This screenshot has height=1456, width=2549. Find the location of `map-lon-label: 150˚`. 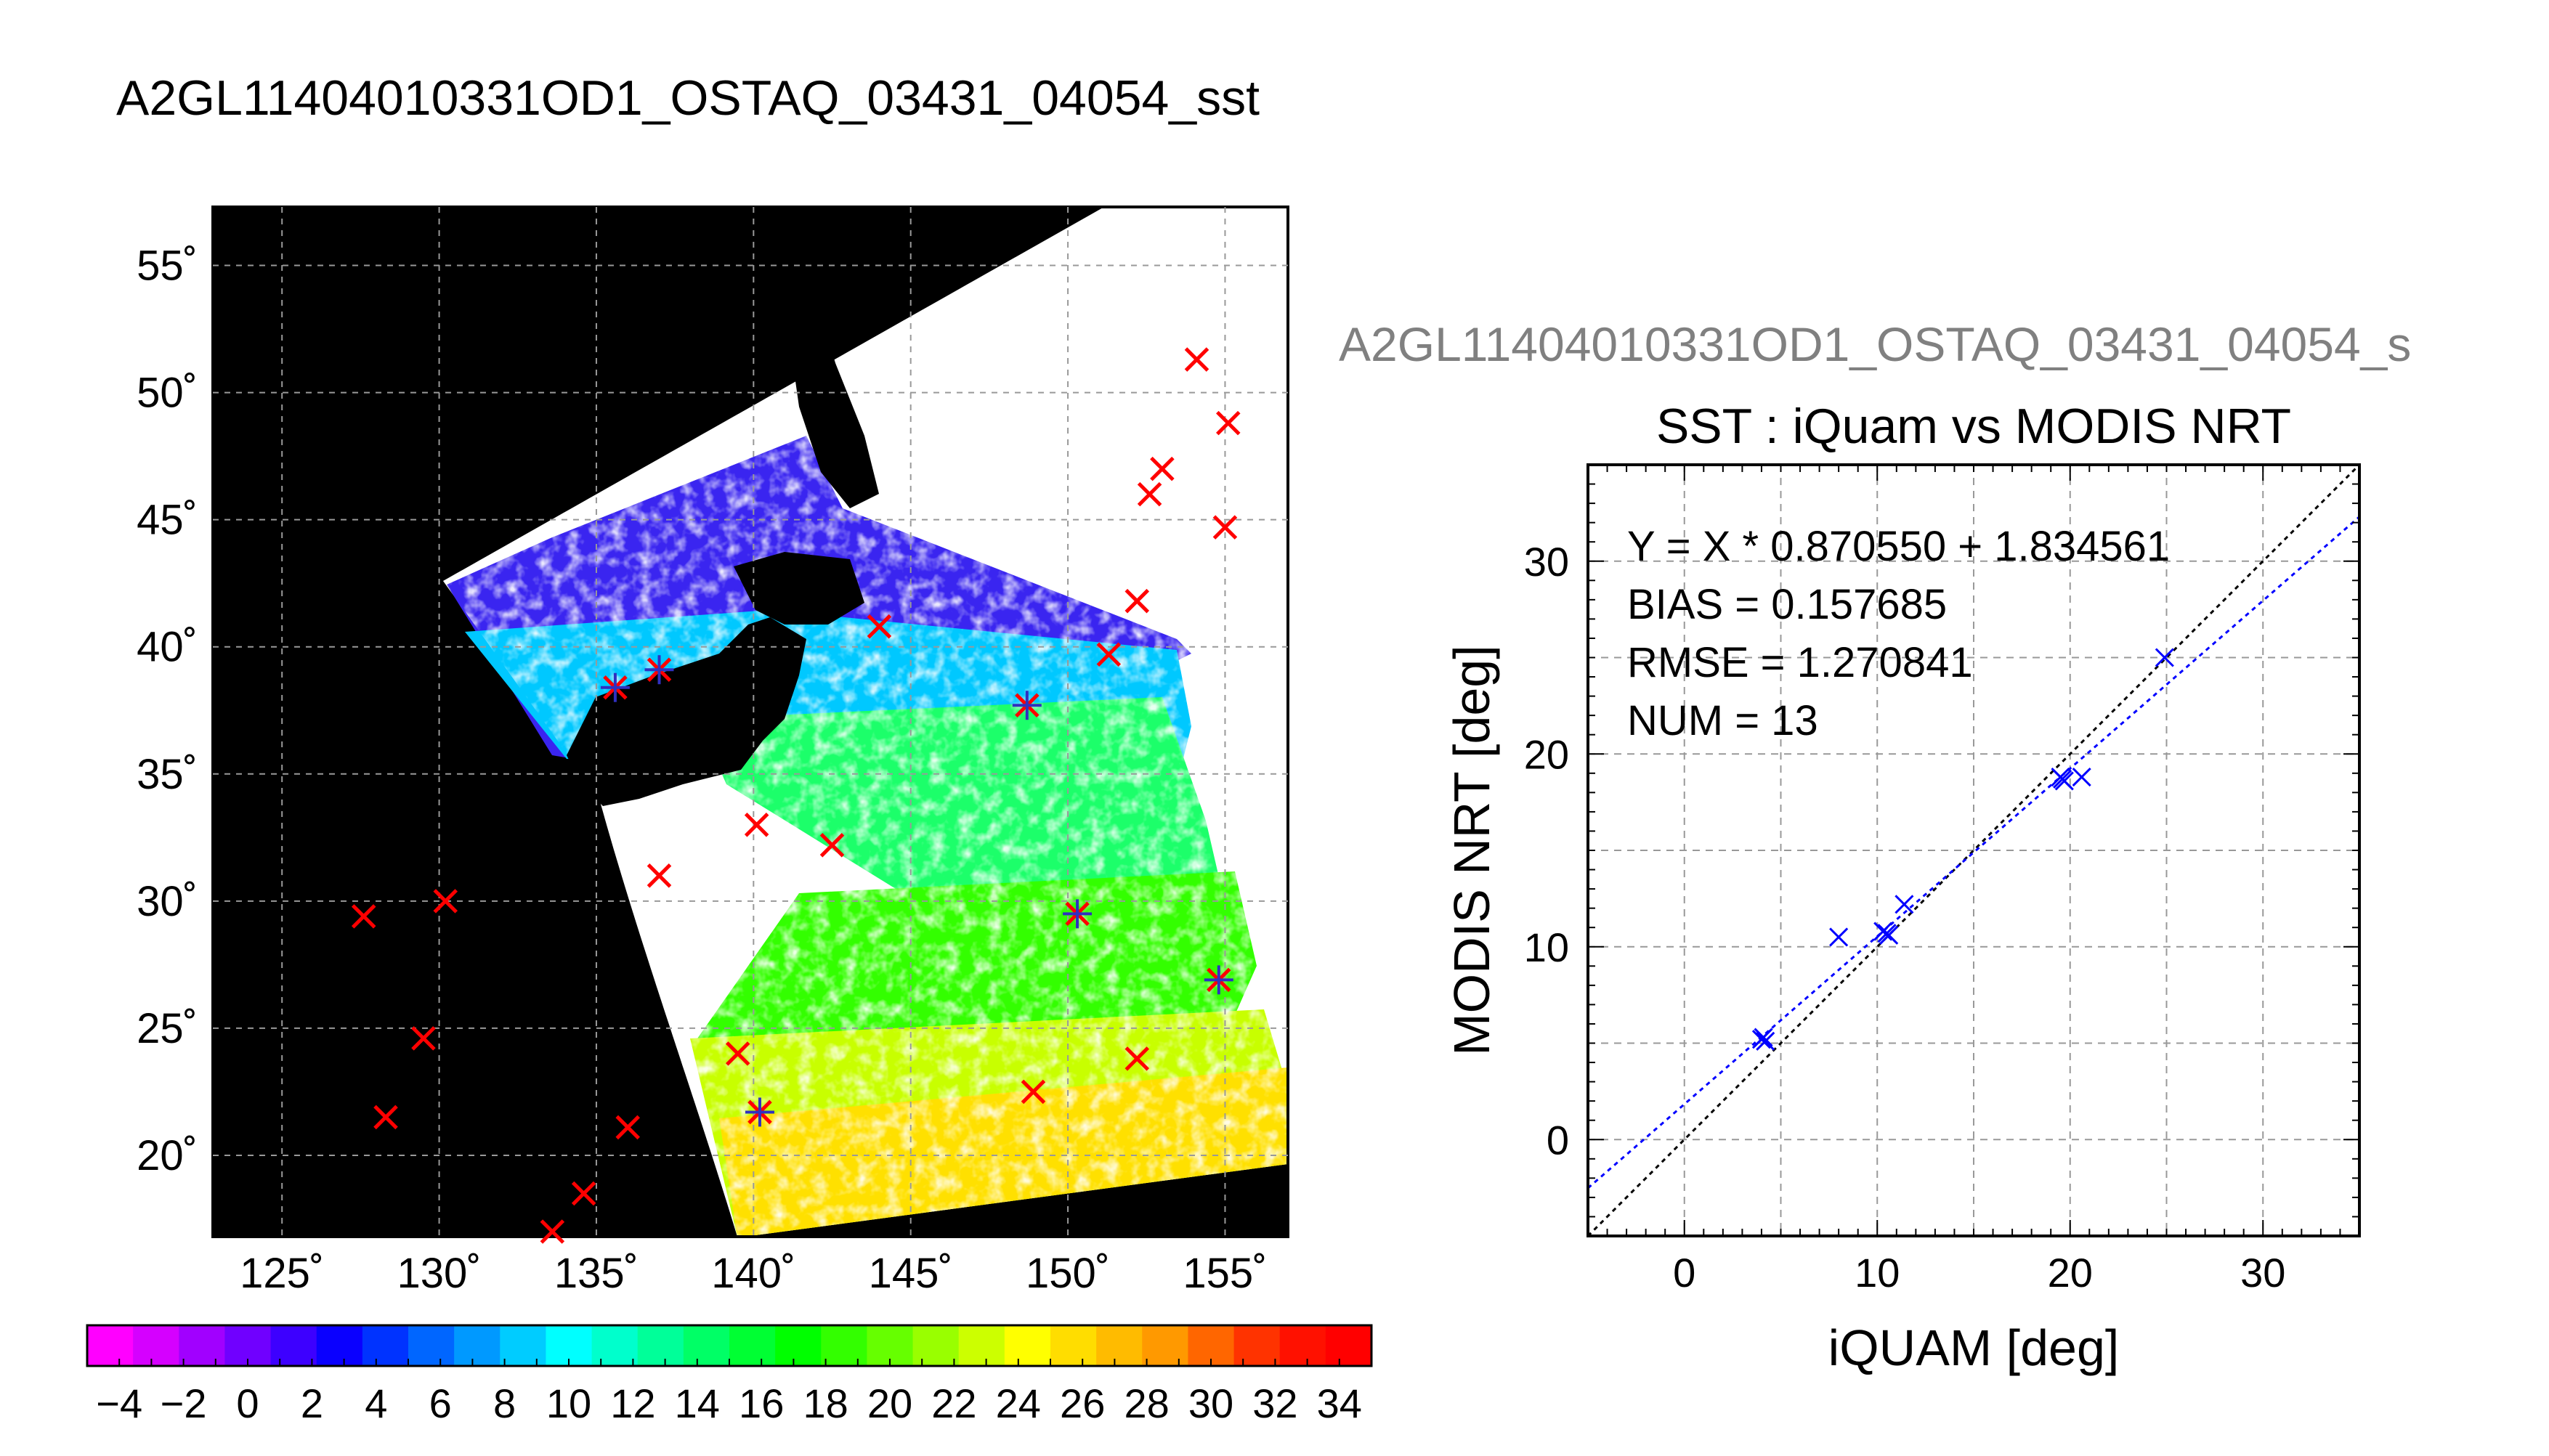

map-lon-label: 150˚ is located at coordinates (1068, 1273).